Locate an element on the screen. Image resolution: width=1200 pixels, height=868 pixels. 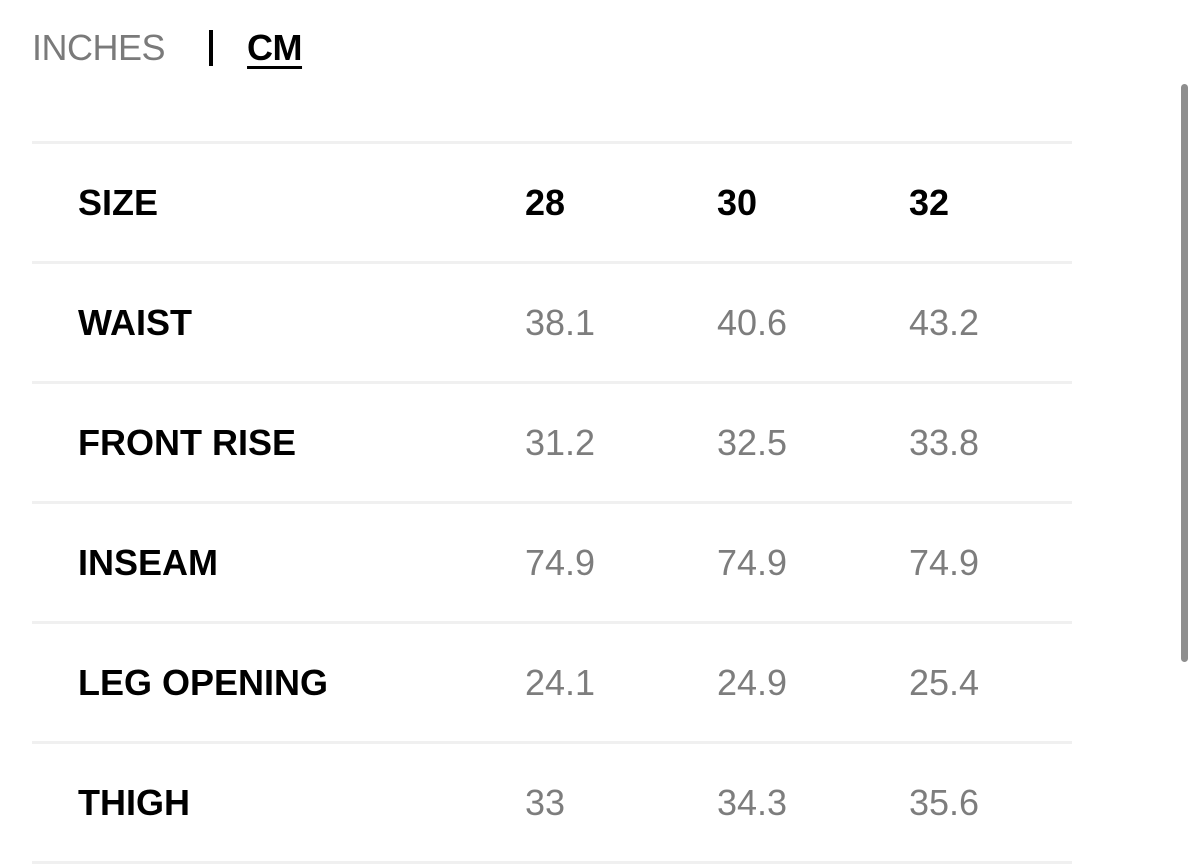
measurement-value: 38.1 is located at coordinates (560, 322).